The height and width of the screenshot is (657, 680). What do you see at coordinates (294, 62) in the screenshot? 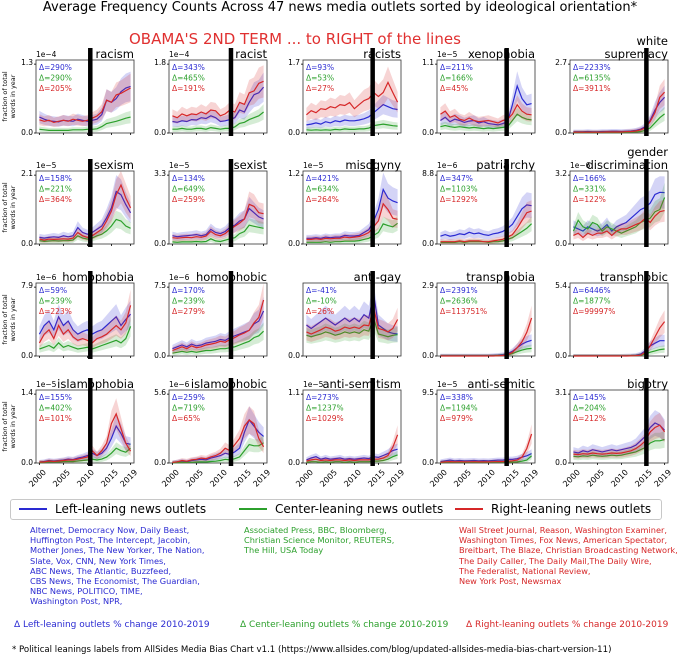
I see `panel-2-ytick-max: 1.7` at bounding box center [294, 62].